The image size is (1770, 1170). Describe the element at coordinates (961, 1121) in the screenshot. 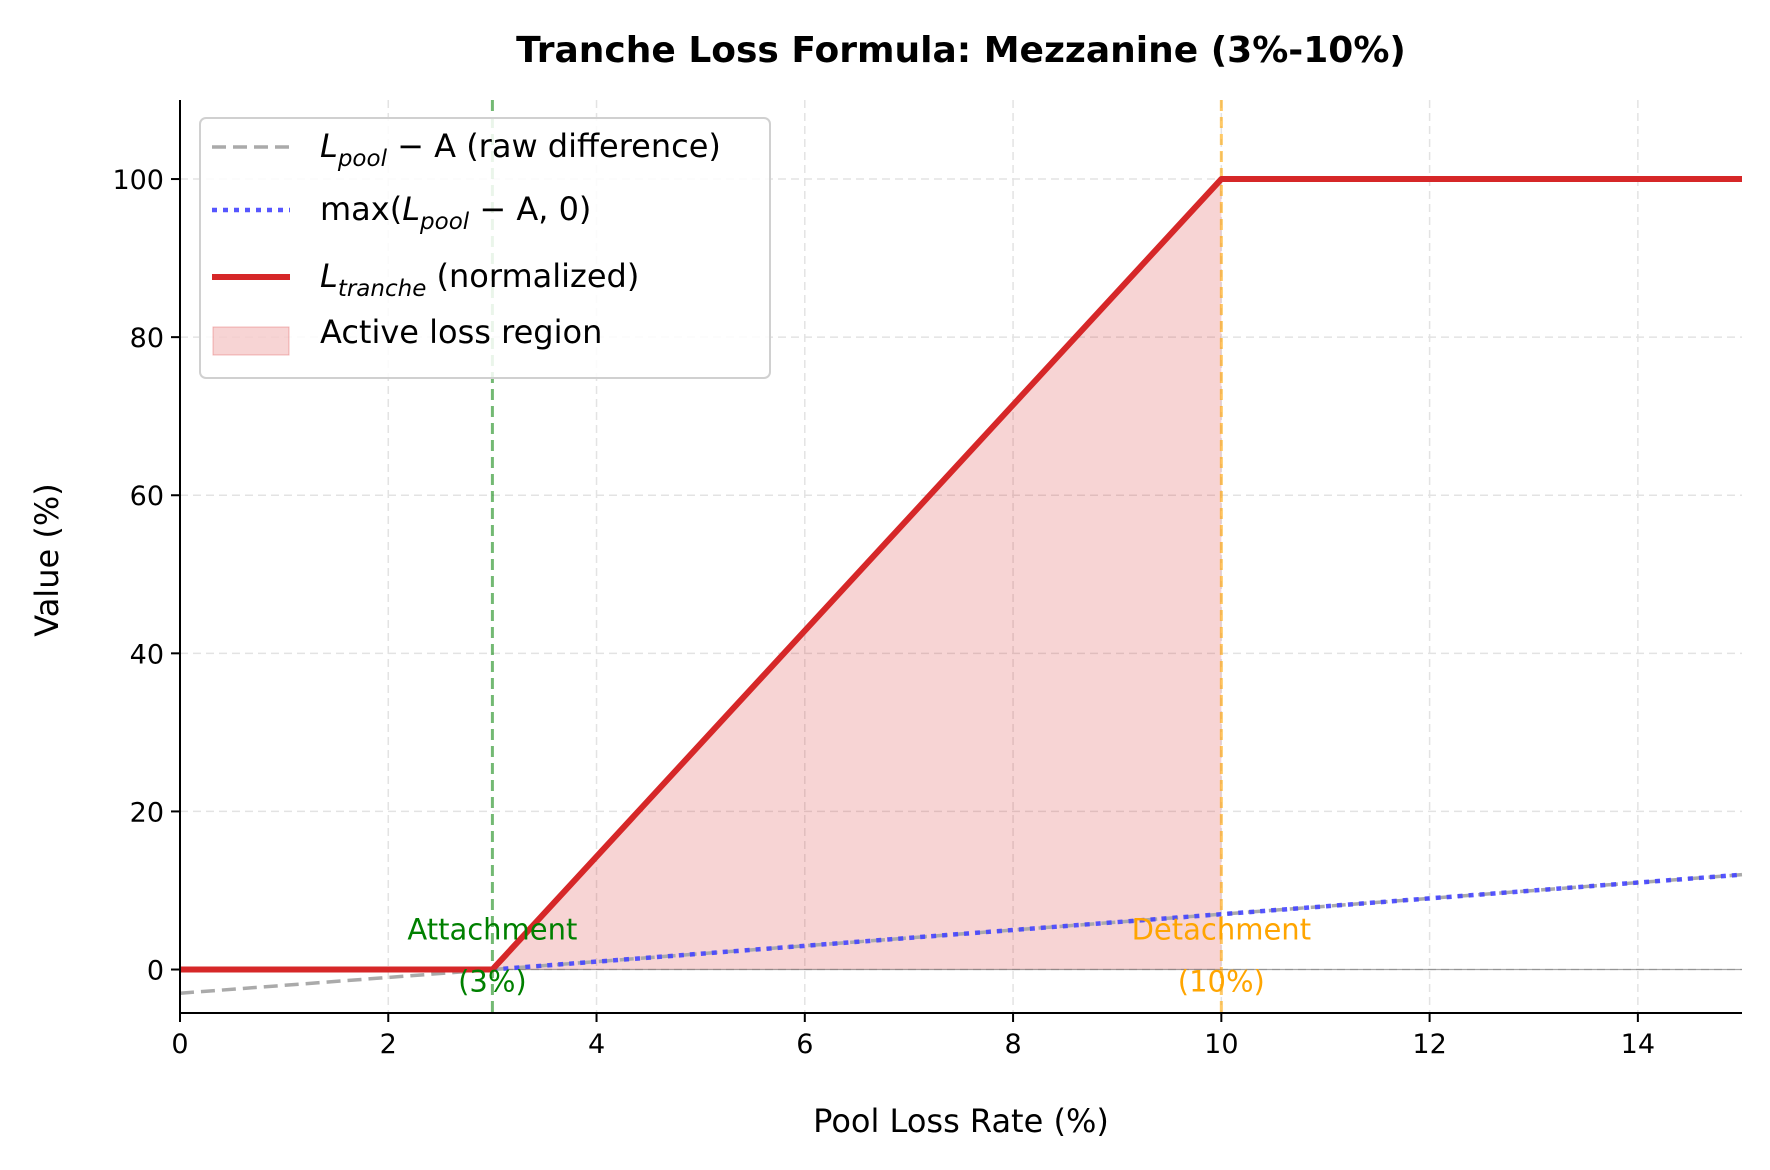

I see `x-axis-label: Pool Loss Rate (%)` at that location.